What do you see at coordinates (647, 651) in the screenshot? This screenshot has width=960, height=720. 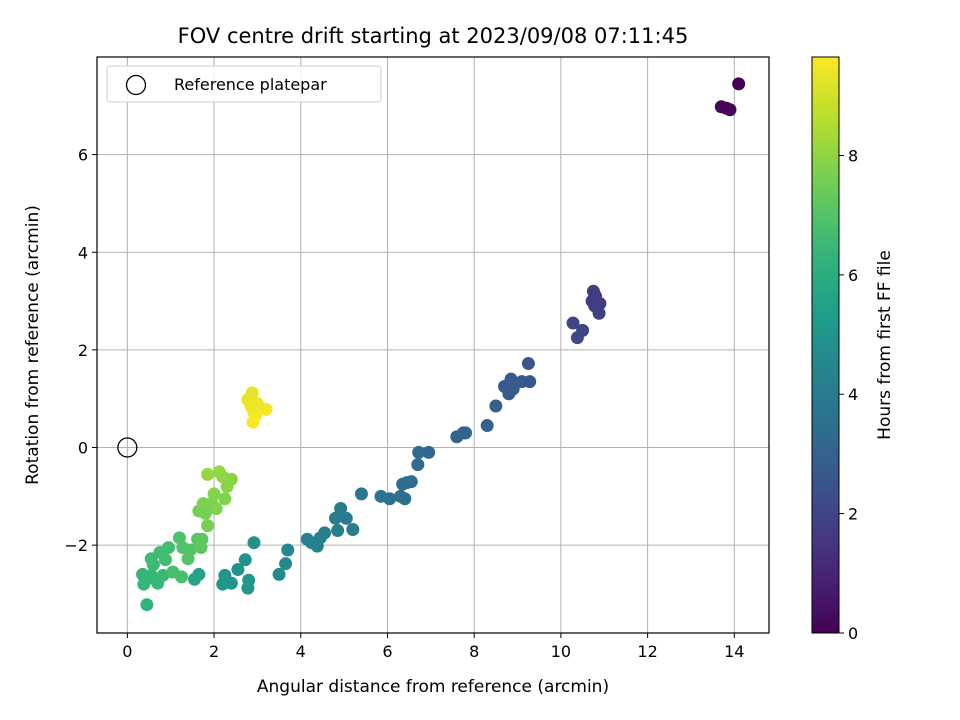 I see `x-tick-label: 12` at bounding box center [647, 651].